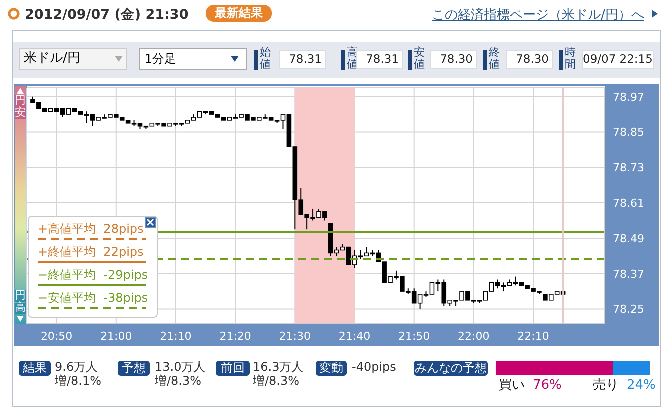 This screenshot has height=419, width=665. Describe the element at coordinates (512, 385) in the screenshot. I see `series-label: 買い` at that location.